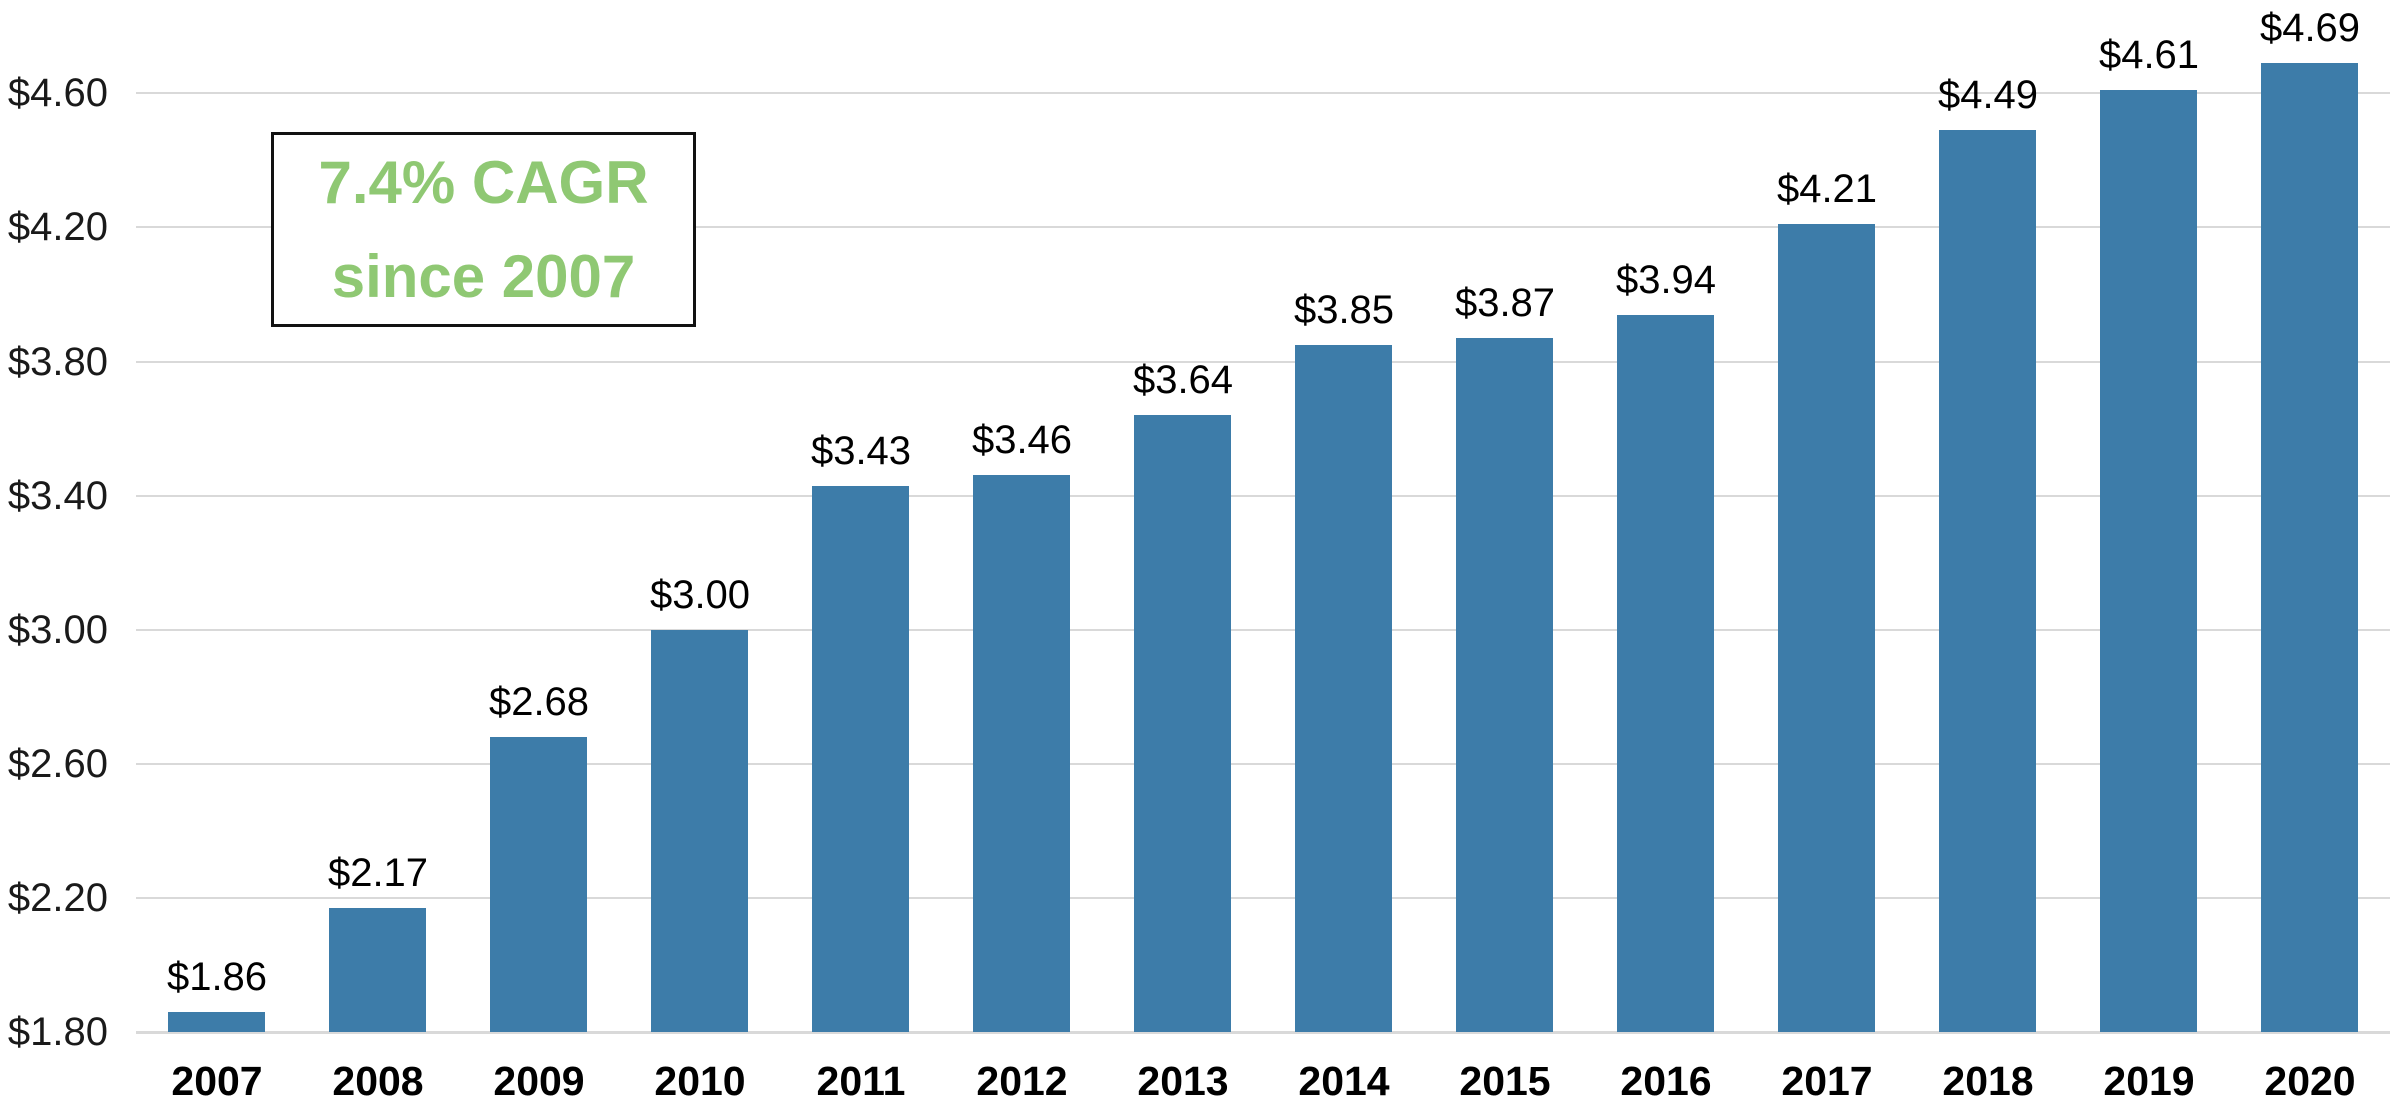  What do you see at coordinates (1183, 380) in the screenshot?
I see `bar-value-label: $3.64` at bounding box center [1183, 380].